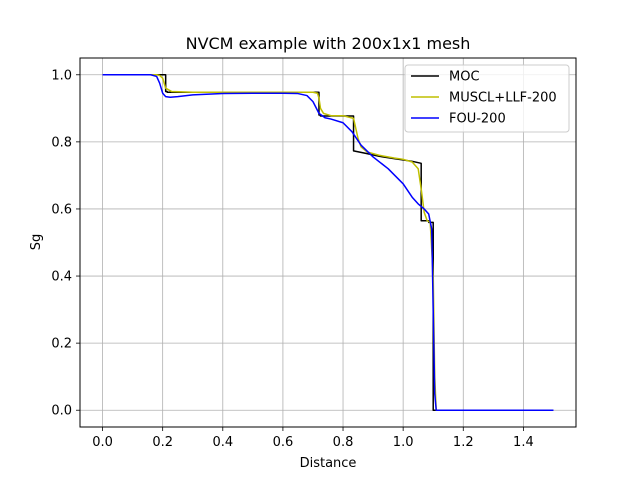 The height and width of the screenshot is (480, 640). I want to click on x-tick-label: 0.2, so click(162, 442).